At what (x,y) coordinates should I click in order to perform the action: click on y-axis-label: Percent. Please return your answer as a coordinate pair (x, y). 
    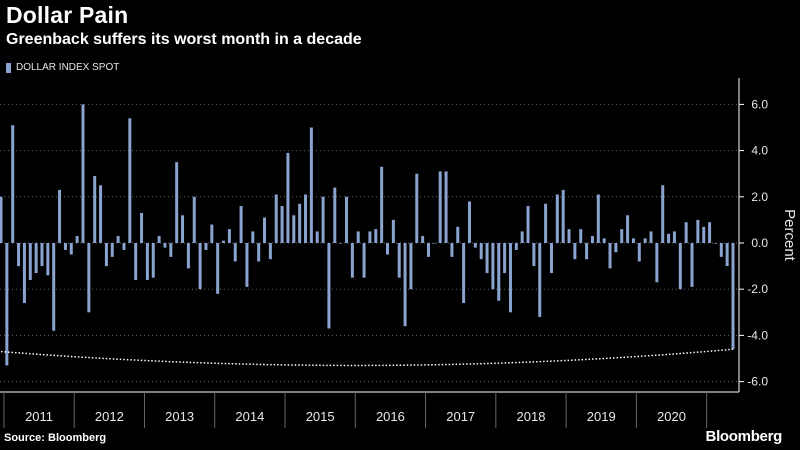
    Looking at the image, I should click on (789, 235).